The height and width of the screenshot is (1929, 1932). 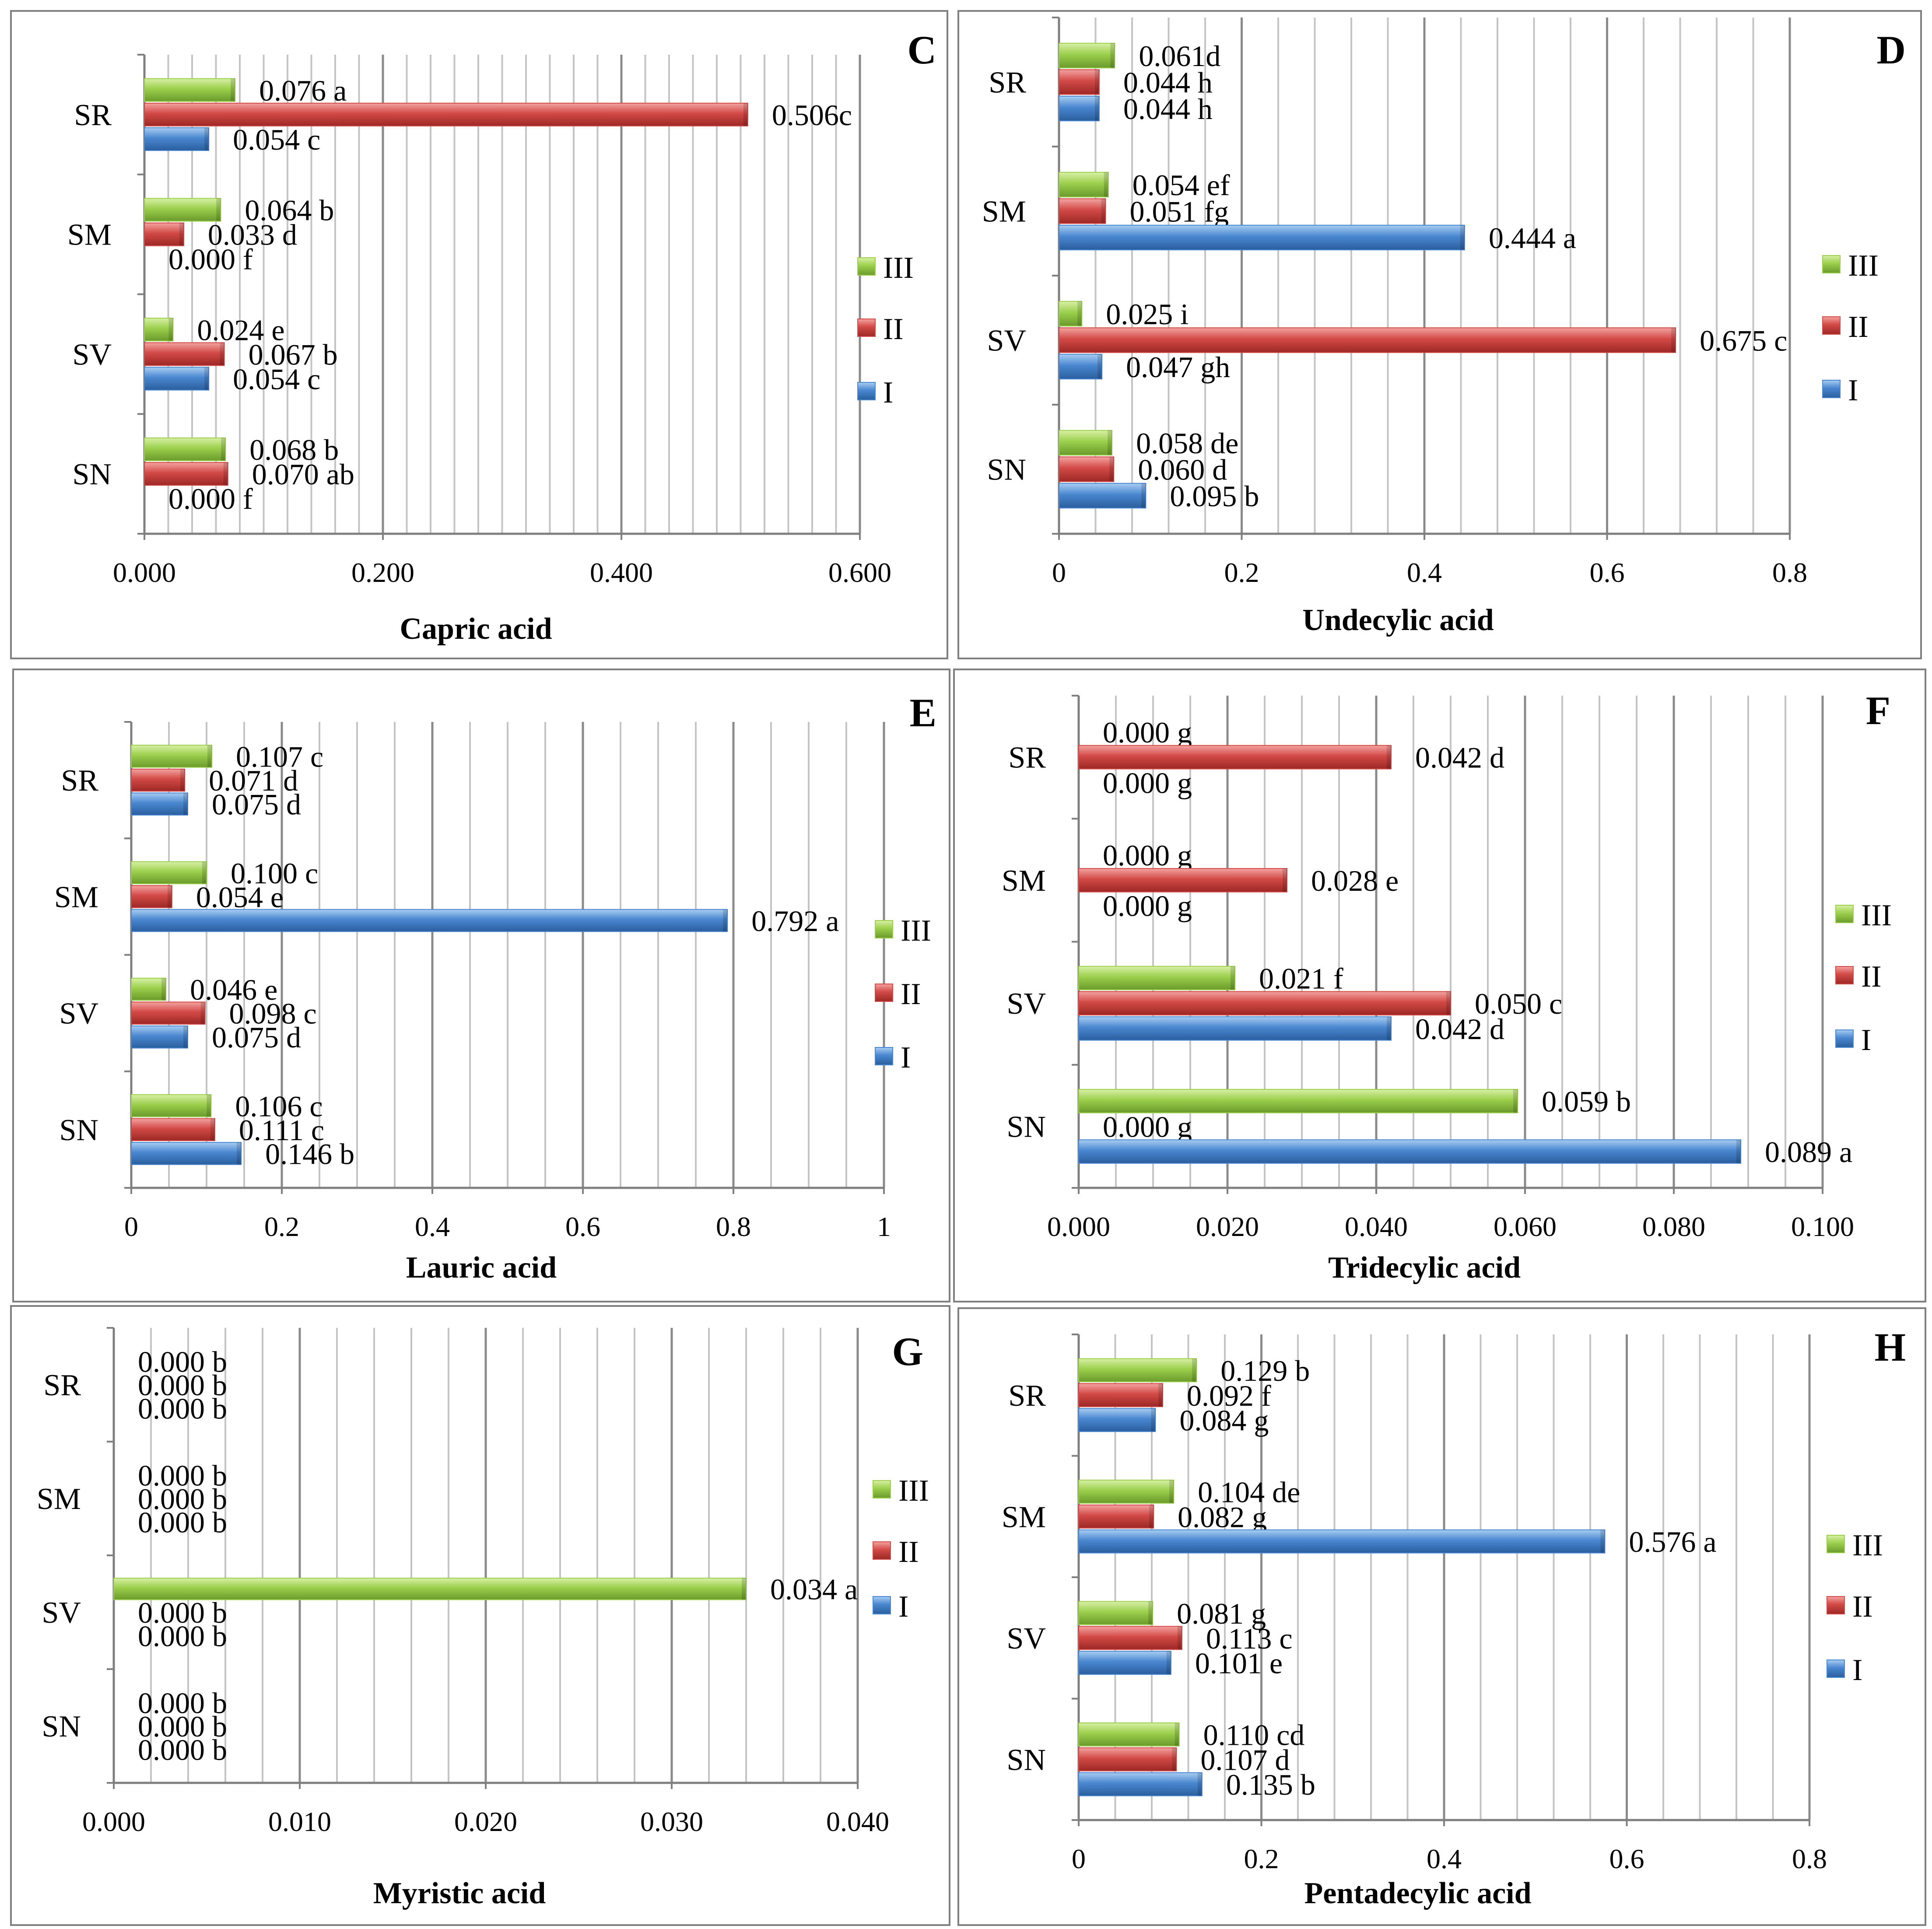 I want to click on data-label: 0.506c, so click(x=812, y=115).